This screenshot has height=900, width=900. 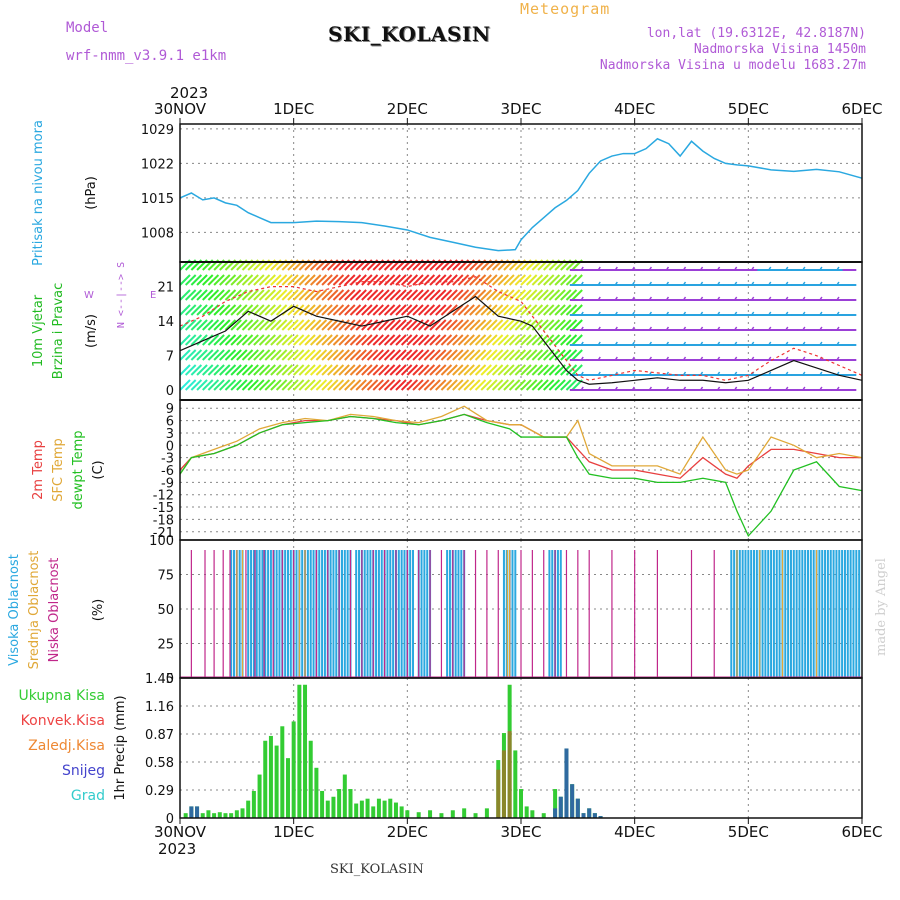 What do you see at coordinates (83, 771) in the screenshot?
I see `legend-snow: Snijeg` at bounding box center [83, 771].